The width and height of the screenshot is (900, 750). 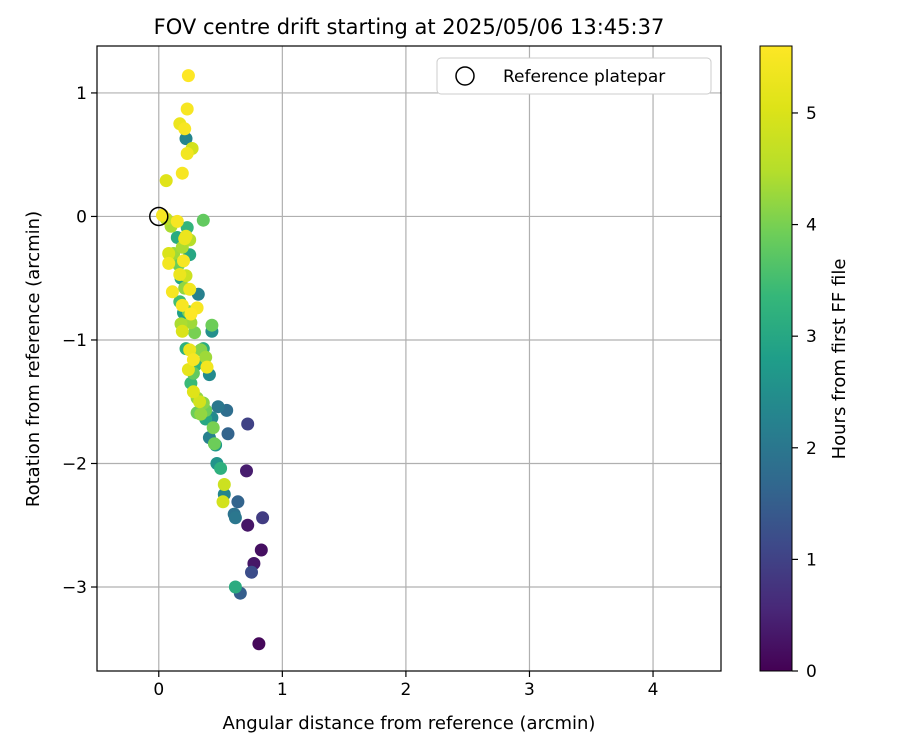 I want to click on colorbar-tick-label: 2, so click(x=811, y=449).